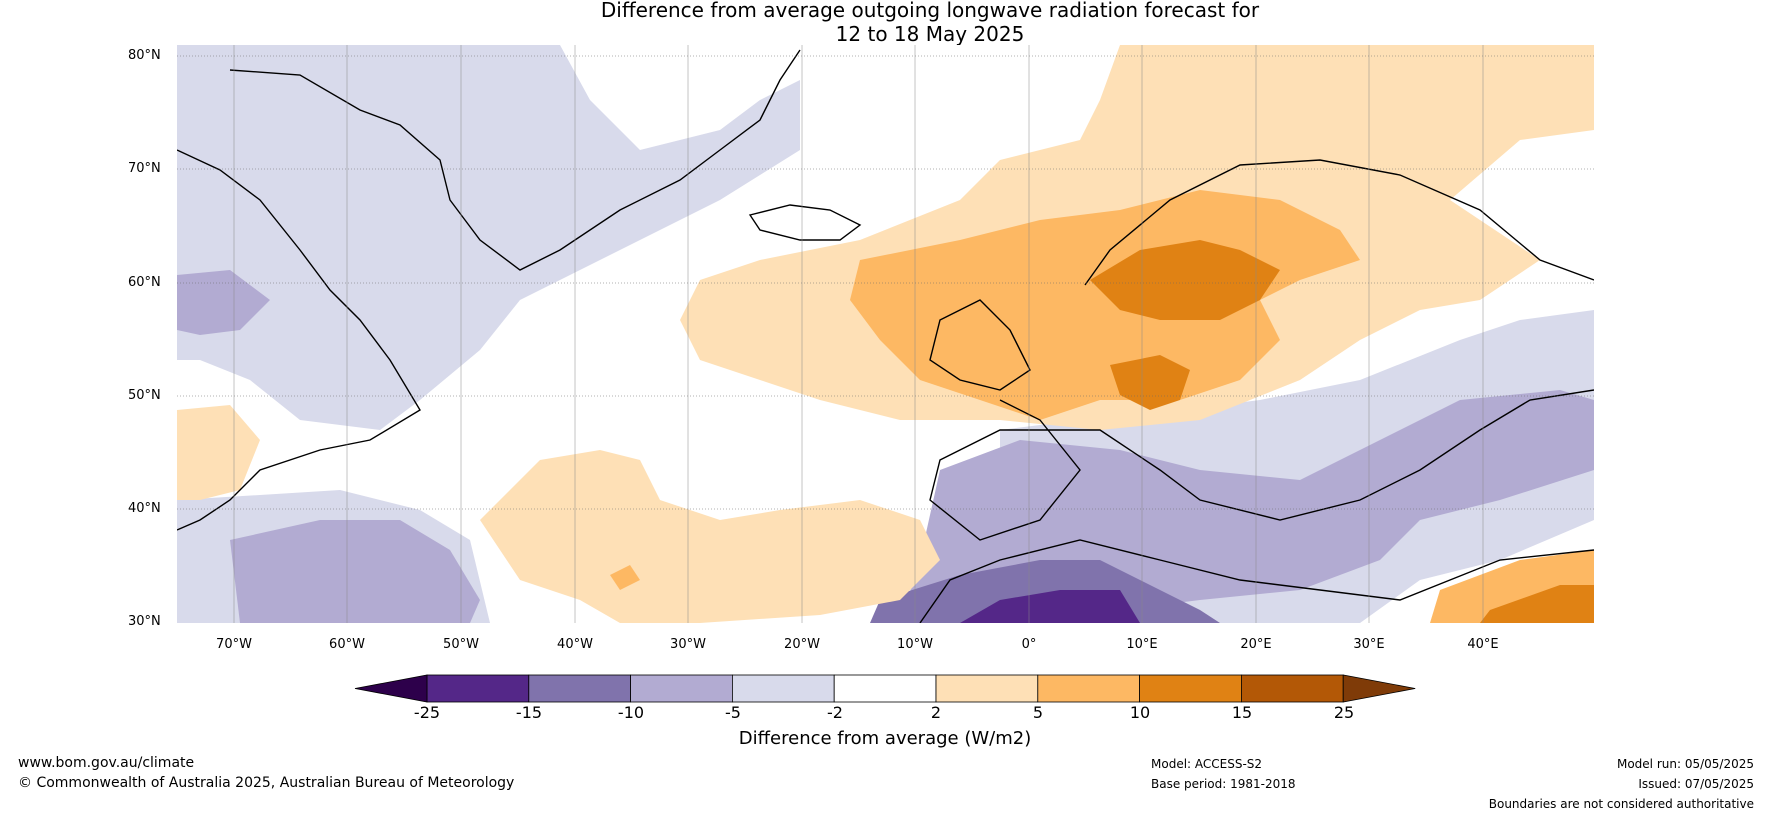 Image resolution: width=1770 pixels, height=816 pixels. What do you see at coordinates (625, 577) in the screenshot?
I see `anomaly-region-atlantic-orange-spot` at bounding box center [625, 577].